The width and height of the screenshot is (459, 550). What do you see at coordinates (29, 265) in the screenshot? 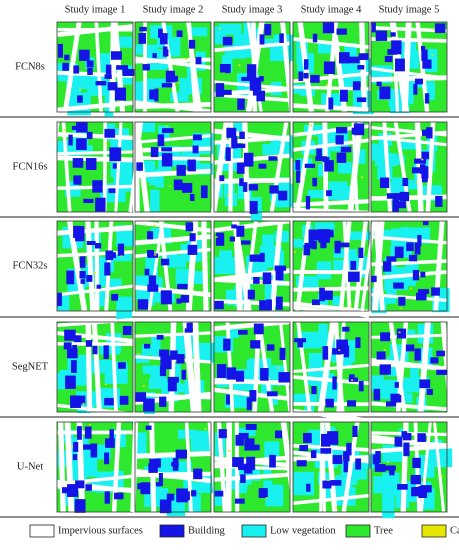
I see `row-label: FCN32s` at bounding box center [29, 265].